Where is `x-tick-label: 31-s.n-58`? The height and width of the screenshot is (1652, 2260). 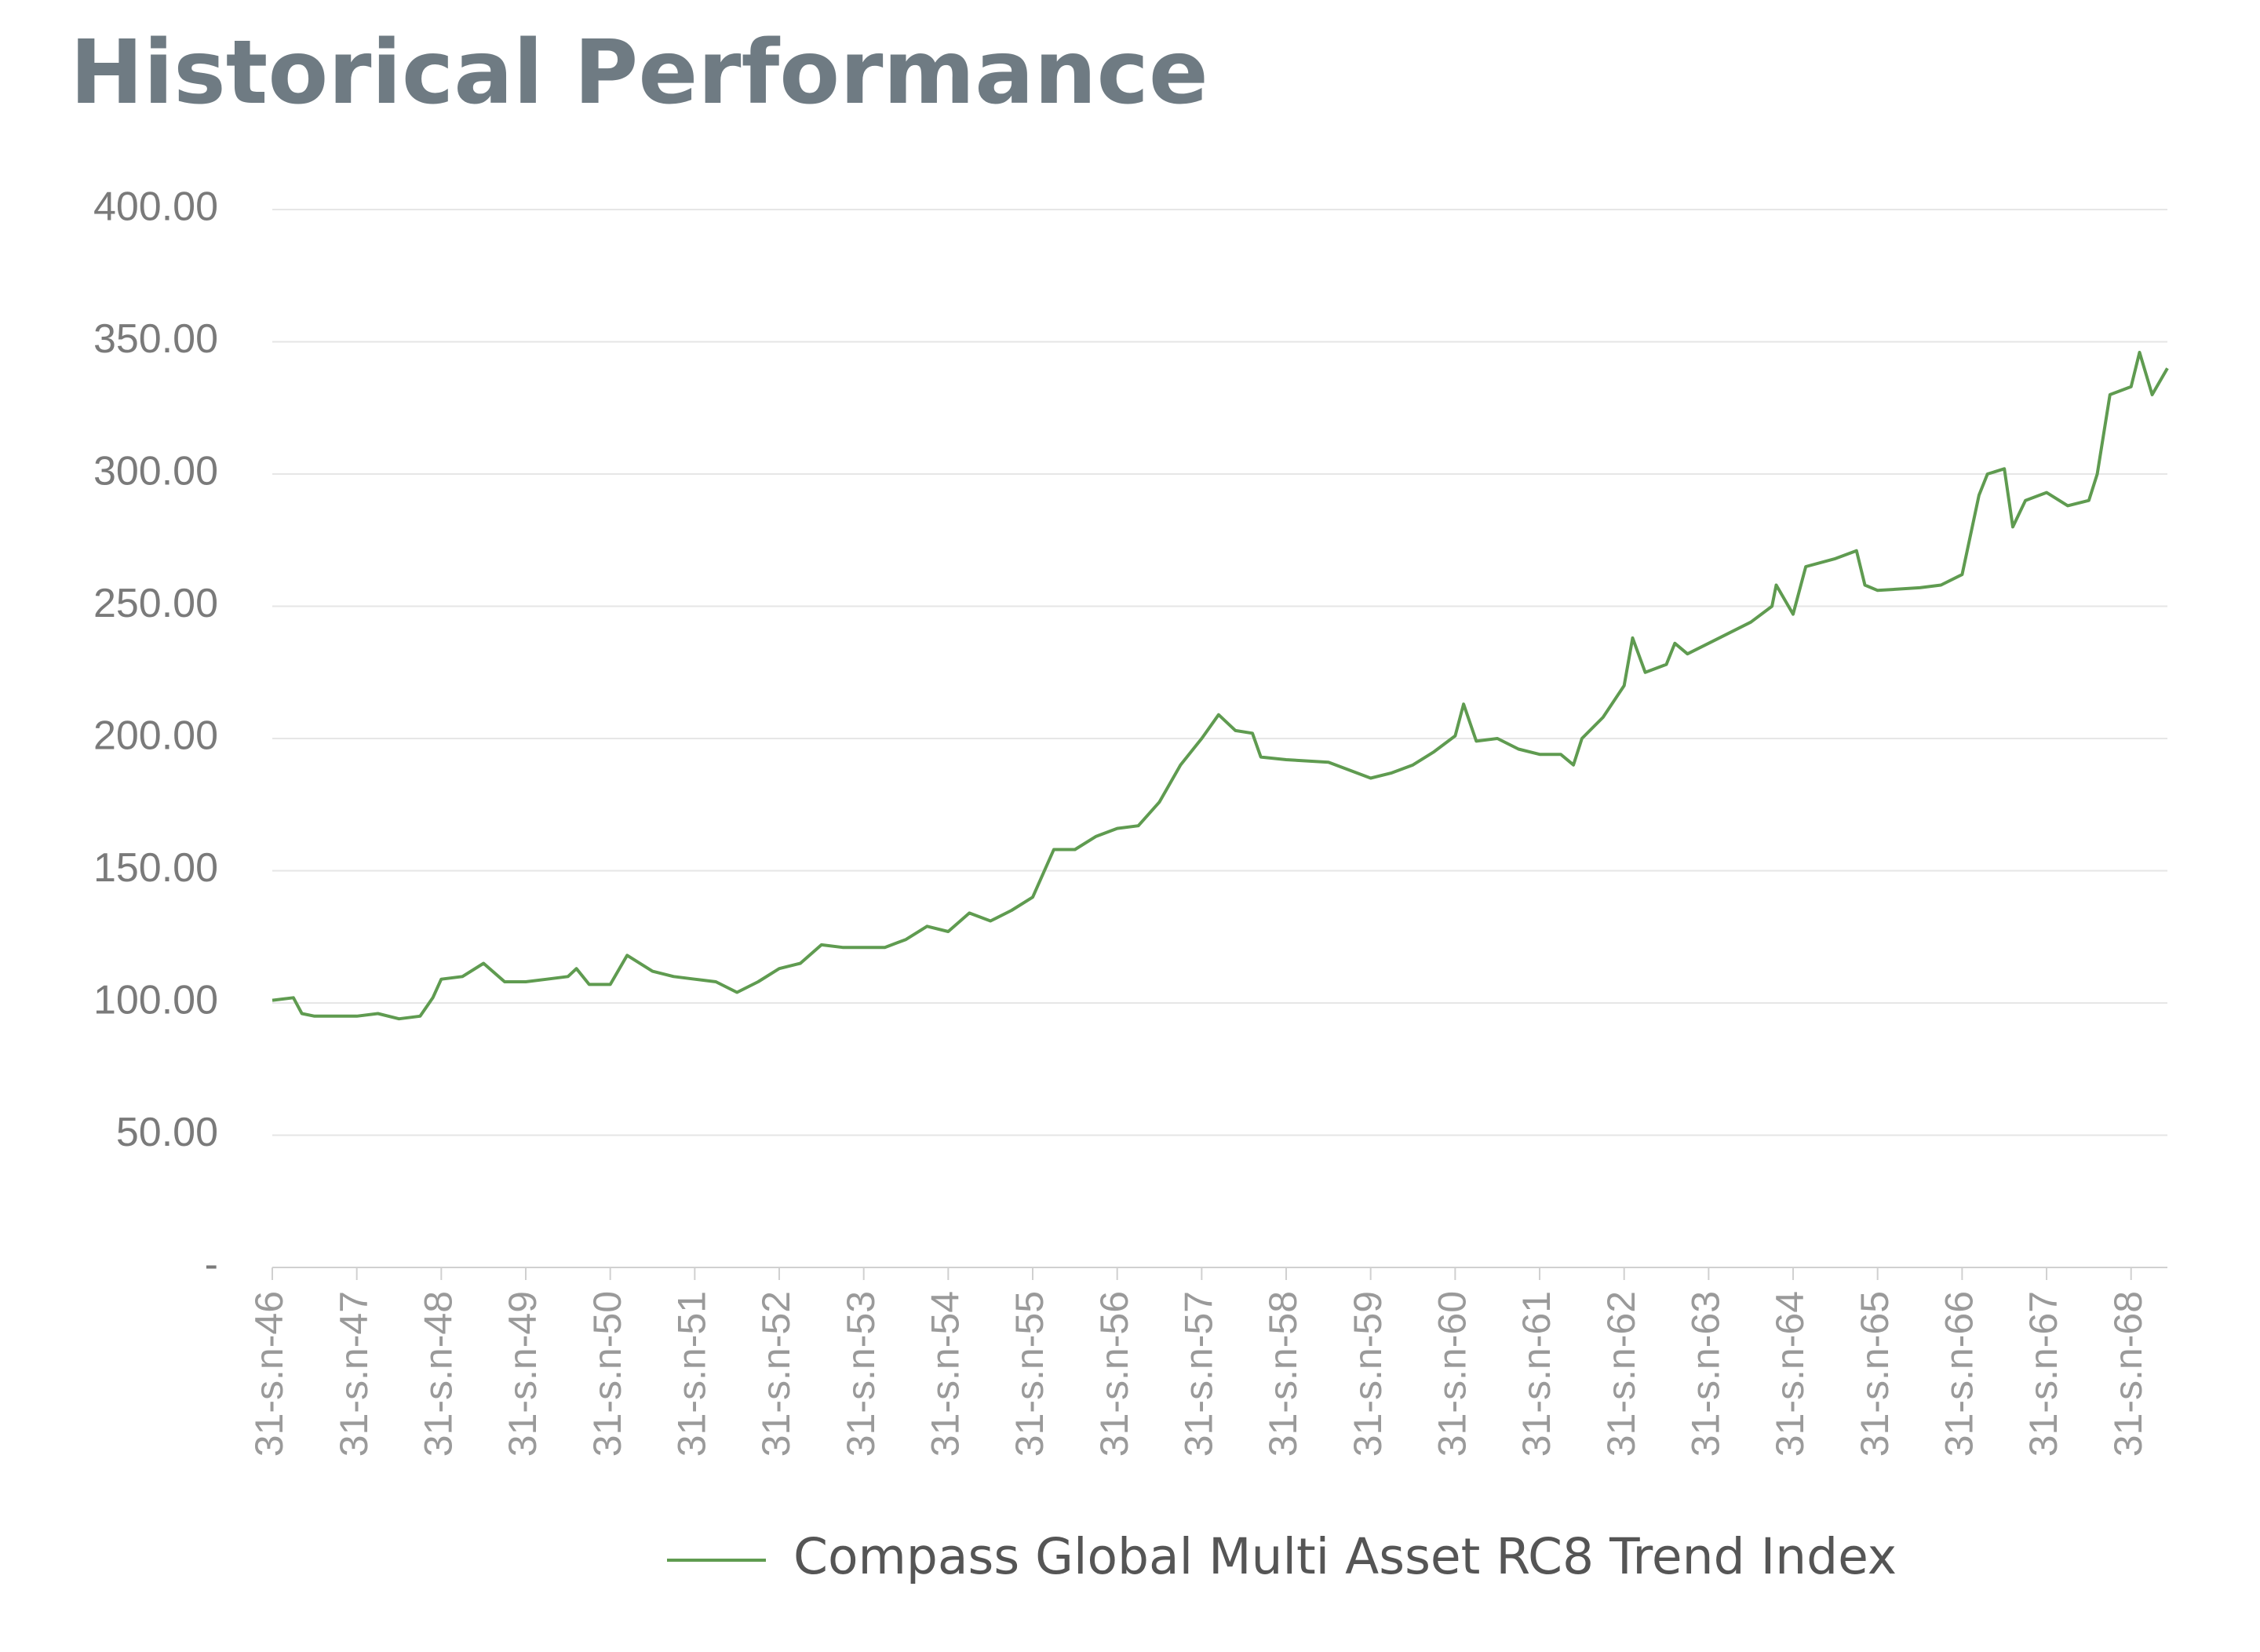 x-tick-label: 31-s.n-58 is located at coordinates (1283, 1374).